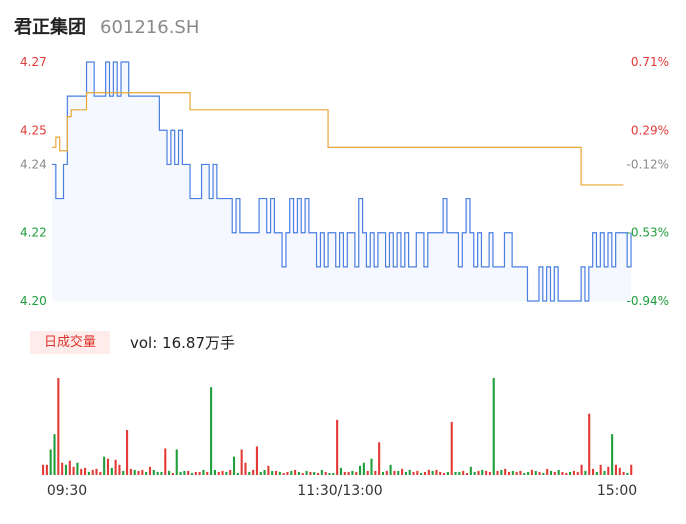 Image resolution: width=686 pixels, height=524 pixels. I want to click on stock-name: 君正集团, so click(50, 27).